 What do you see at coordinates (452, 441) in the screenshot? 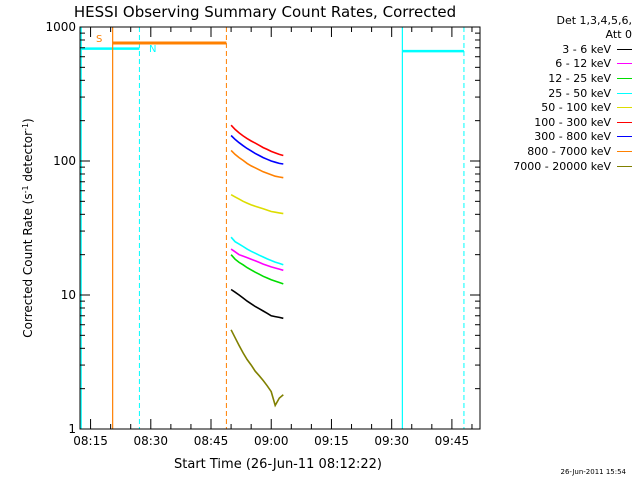
I see `x-tick-label-6: 09:45` at bounding box center [452, 441].